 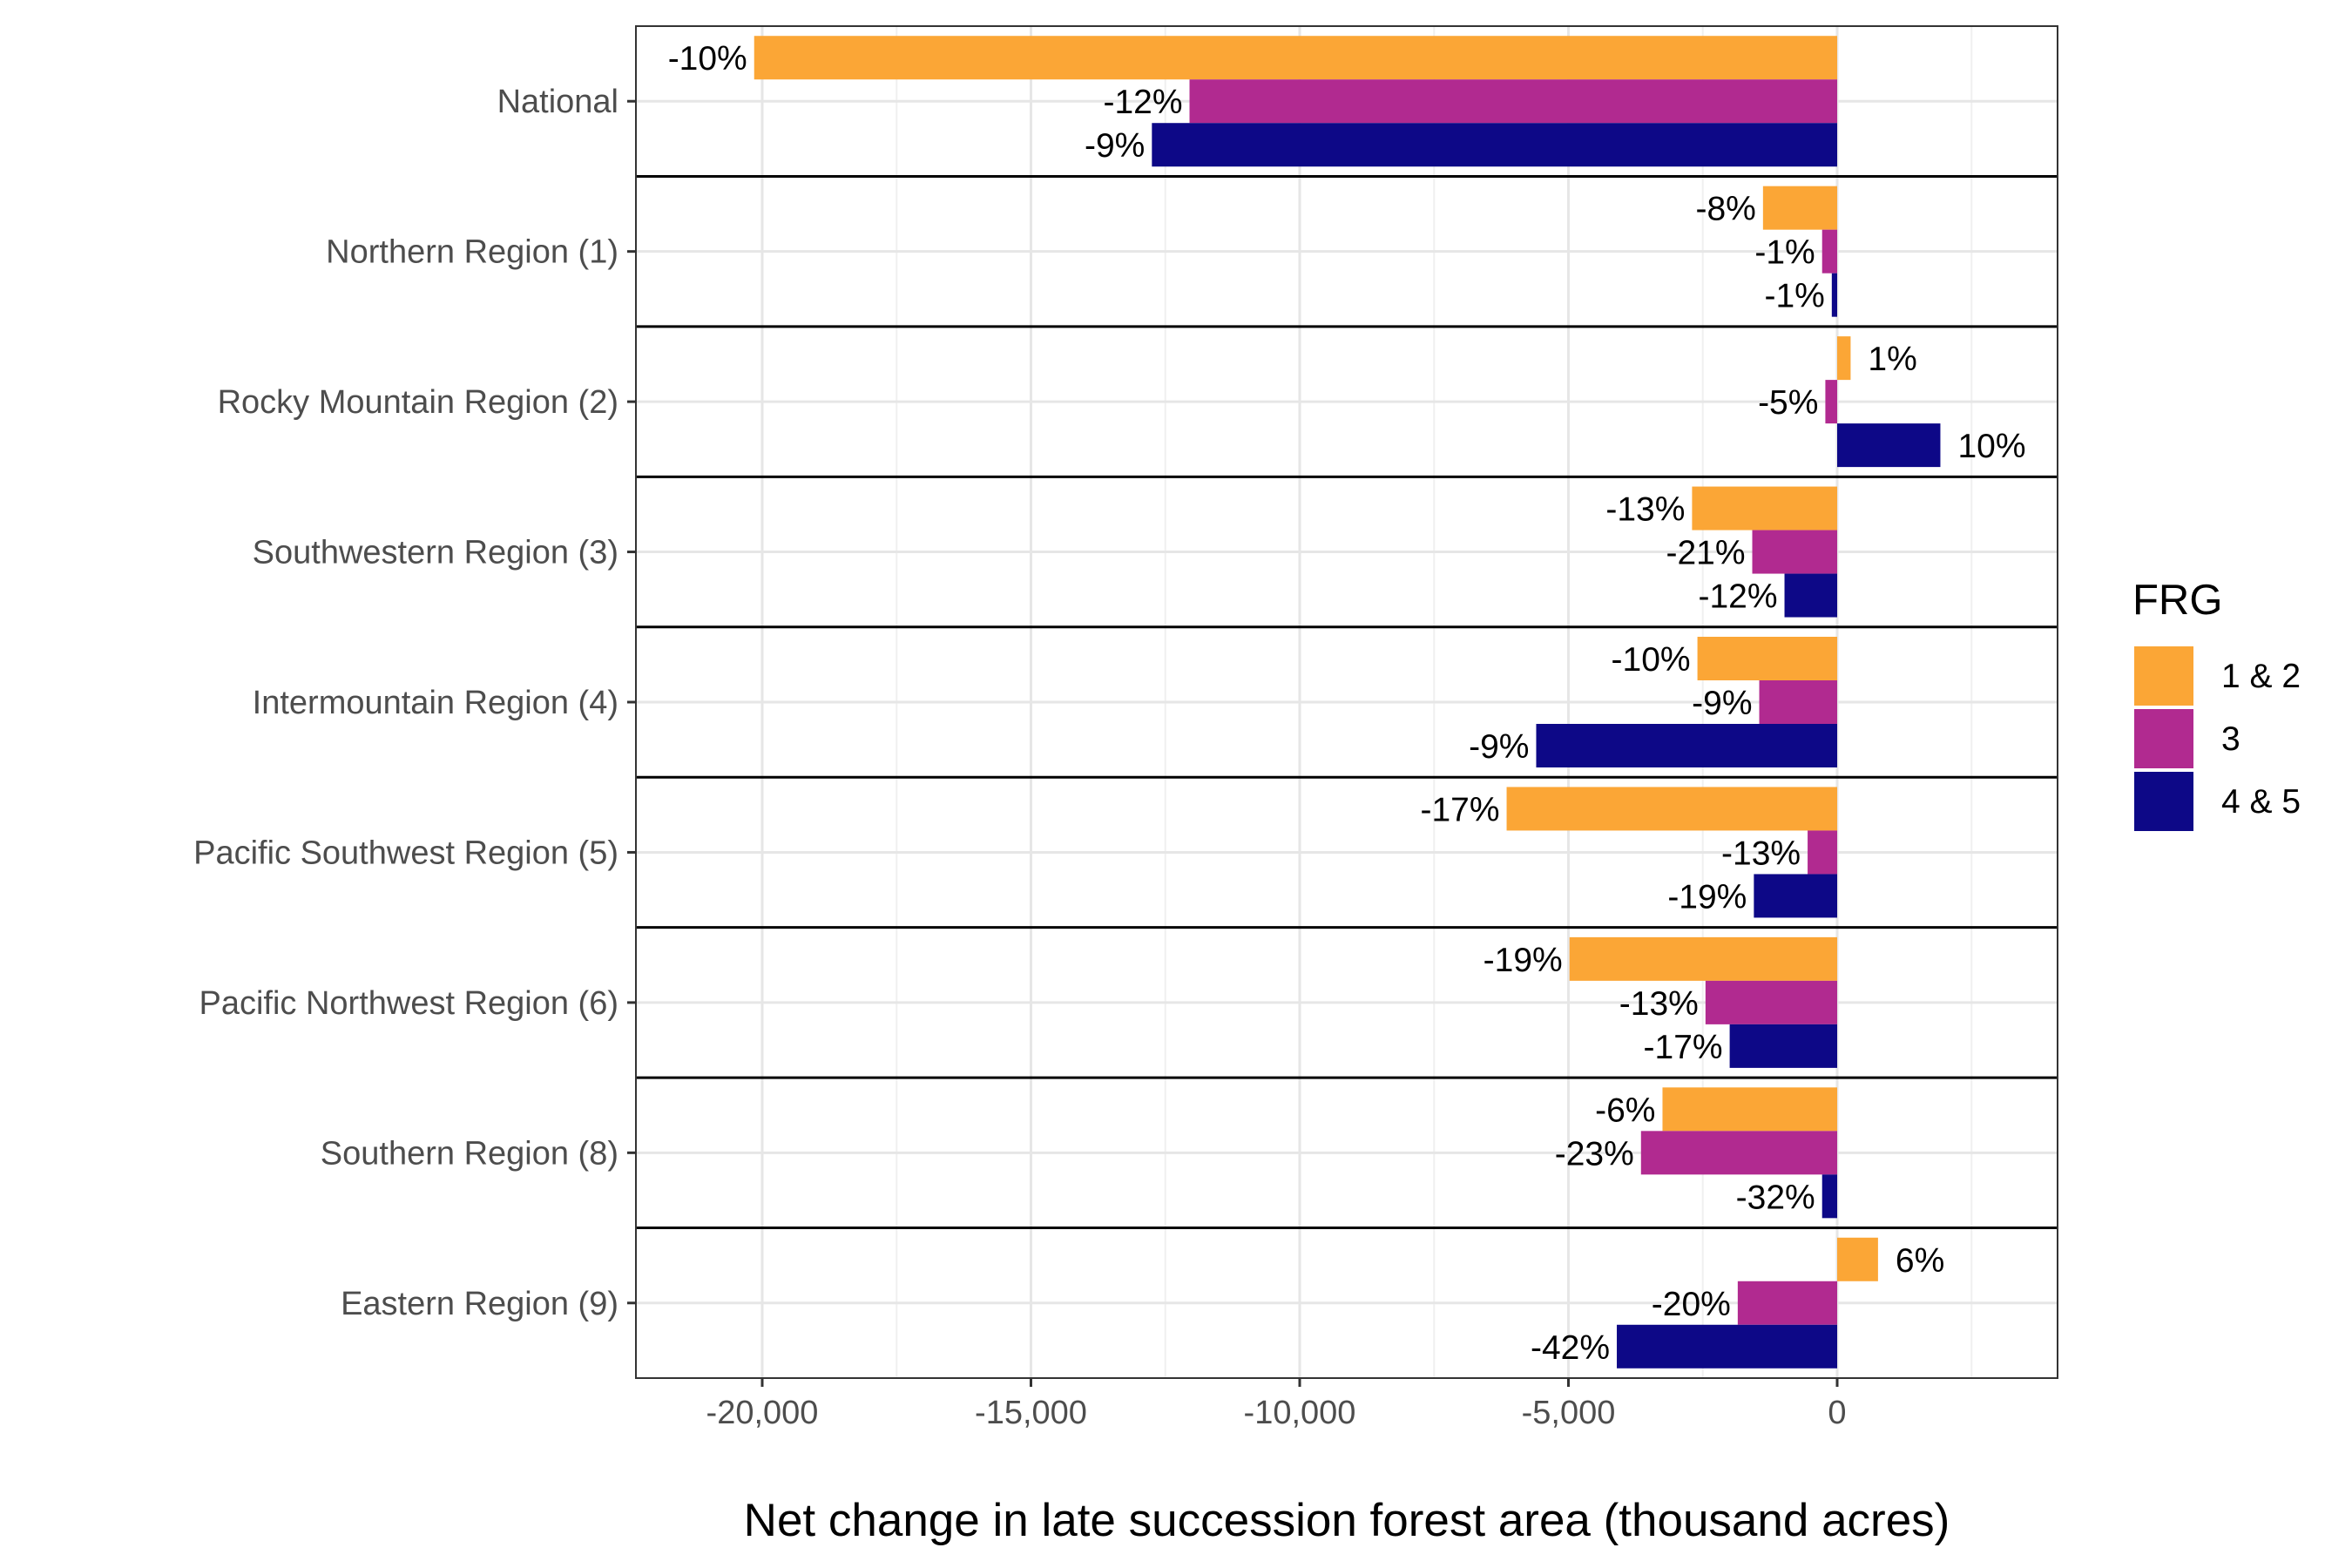 What do you see at coordinates (470, 1153) in the screenshot?
I see `y-tick-label: Southern Region (8)` at bounding box center [470, 1153].